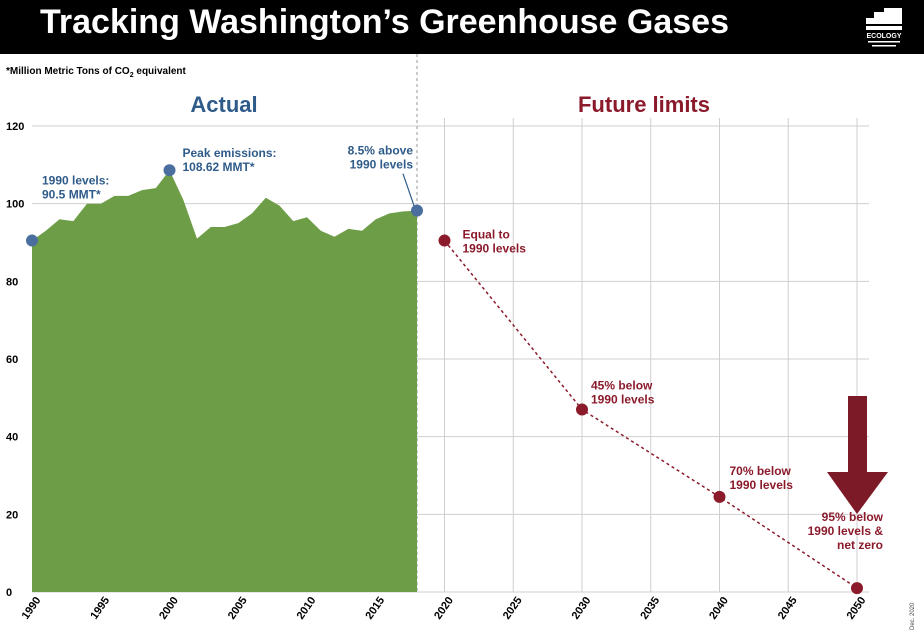 This screenshot has width=924, height=634. I want to click on y-tick-label: 80, so click(12, 282).